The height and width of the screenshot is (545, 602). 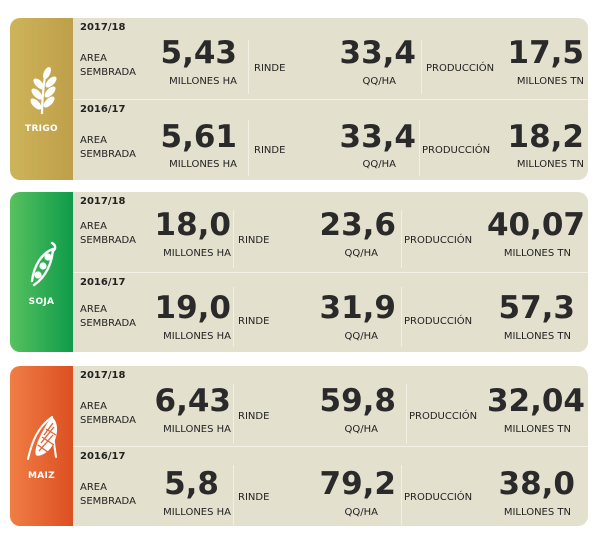 I want to click on produccion-value: 17,5, so click(x=546, y=53).